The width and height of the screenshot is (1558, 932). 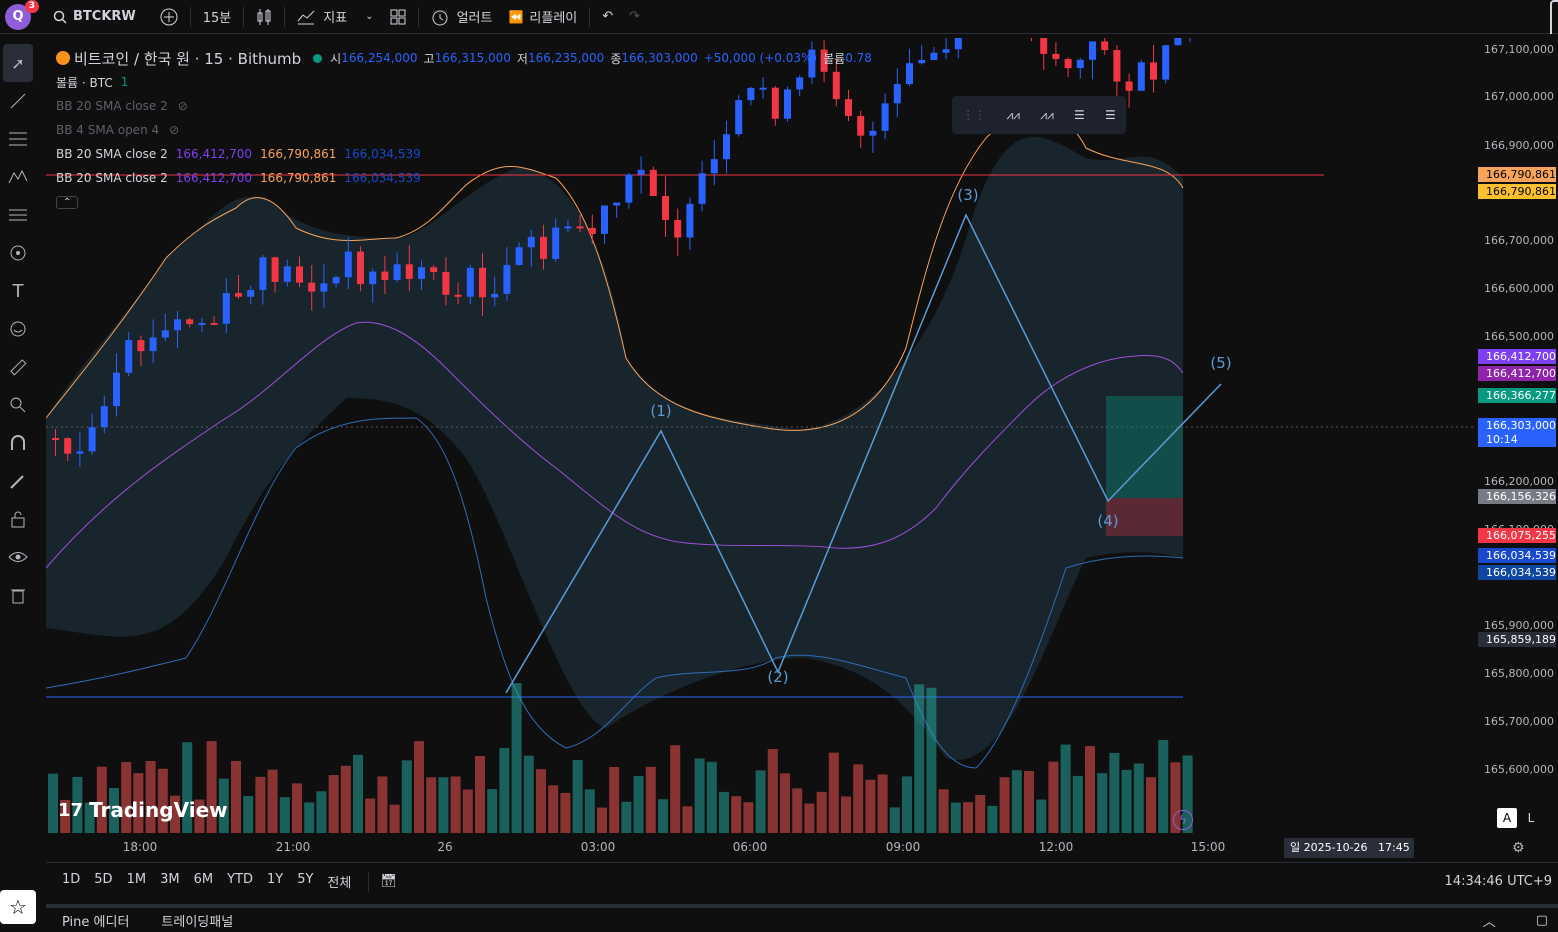 I want to click on chart-type-button, so click(x=264, y=17).